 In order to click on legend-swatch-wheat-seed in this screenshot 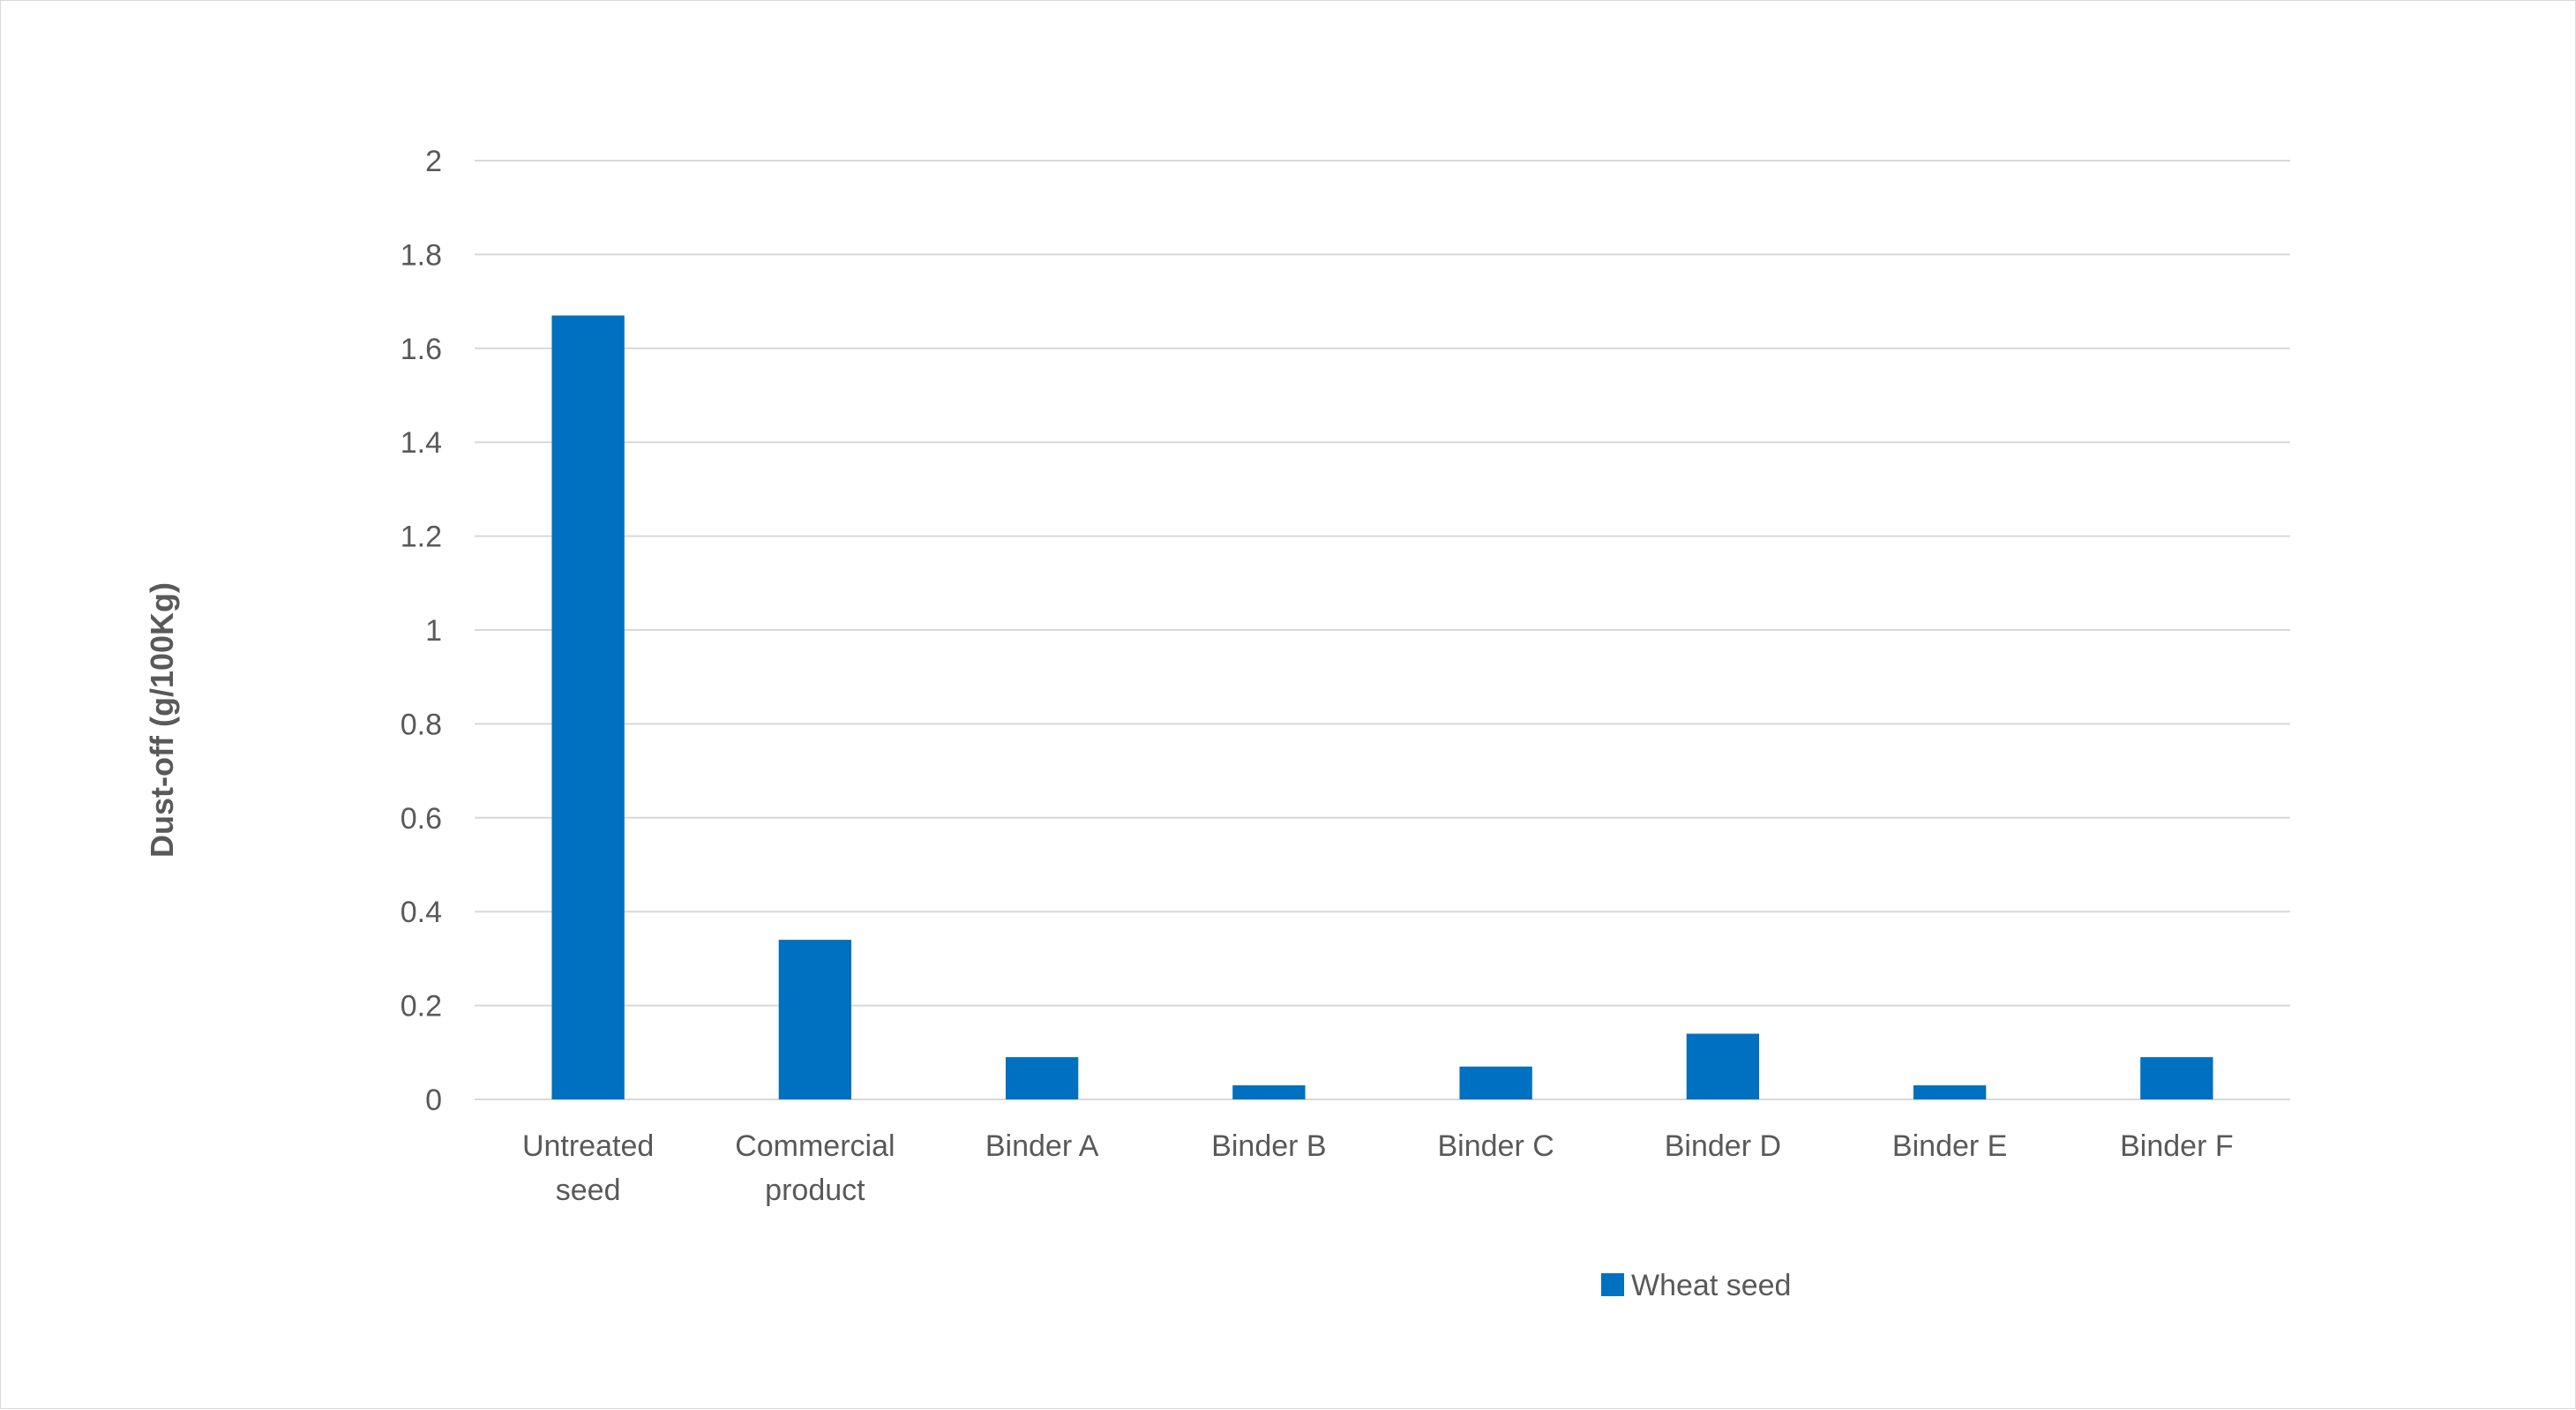, I will do `click(1613, 1284)`.